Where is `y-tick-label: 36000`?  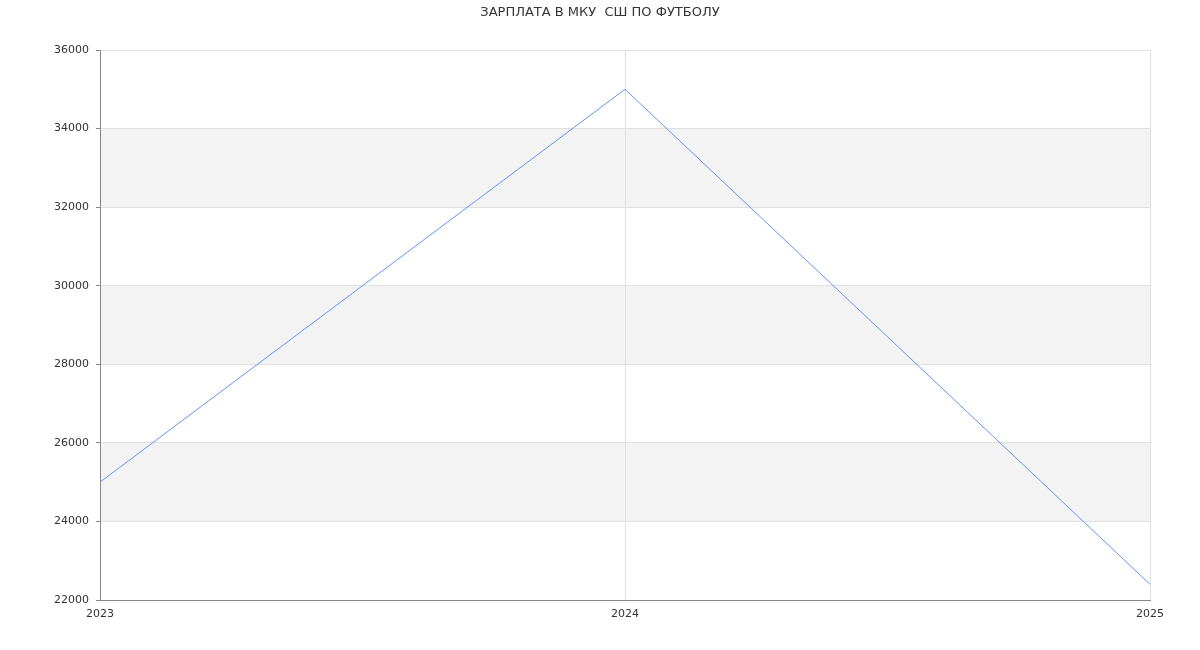
y-tick-label: 36000 is located at coordinates (71, 49).